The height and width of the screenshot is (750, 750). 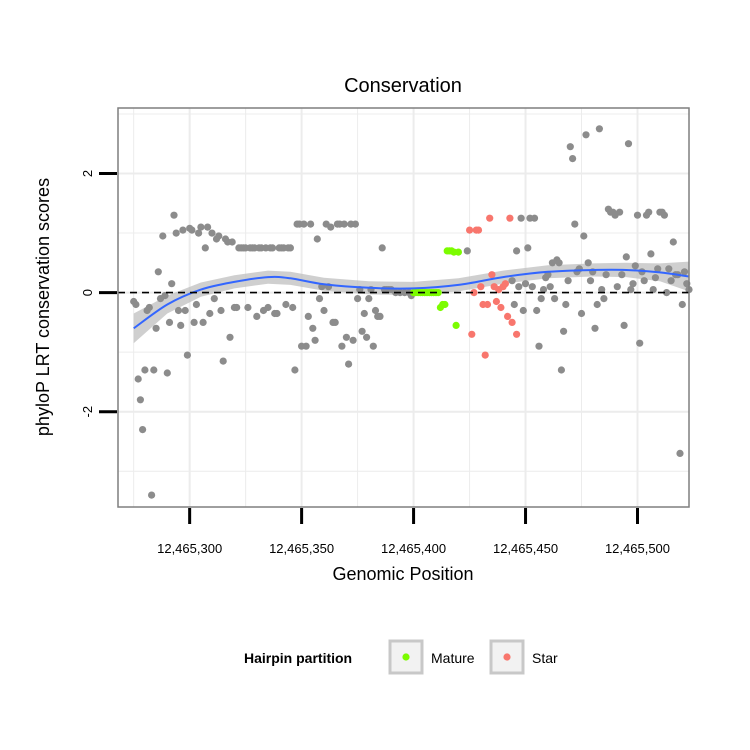 What do you see at coordinates (413, 548) in the screenshot?
I see `x-tick-label: 12,465,400` at bounding box center [413, 548].